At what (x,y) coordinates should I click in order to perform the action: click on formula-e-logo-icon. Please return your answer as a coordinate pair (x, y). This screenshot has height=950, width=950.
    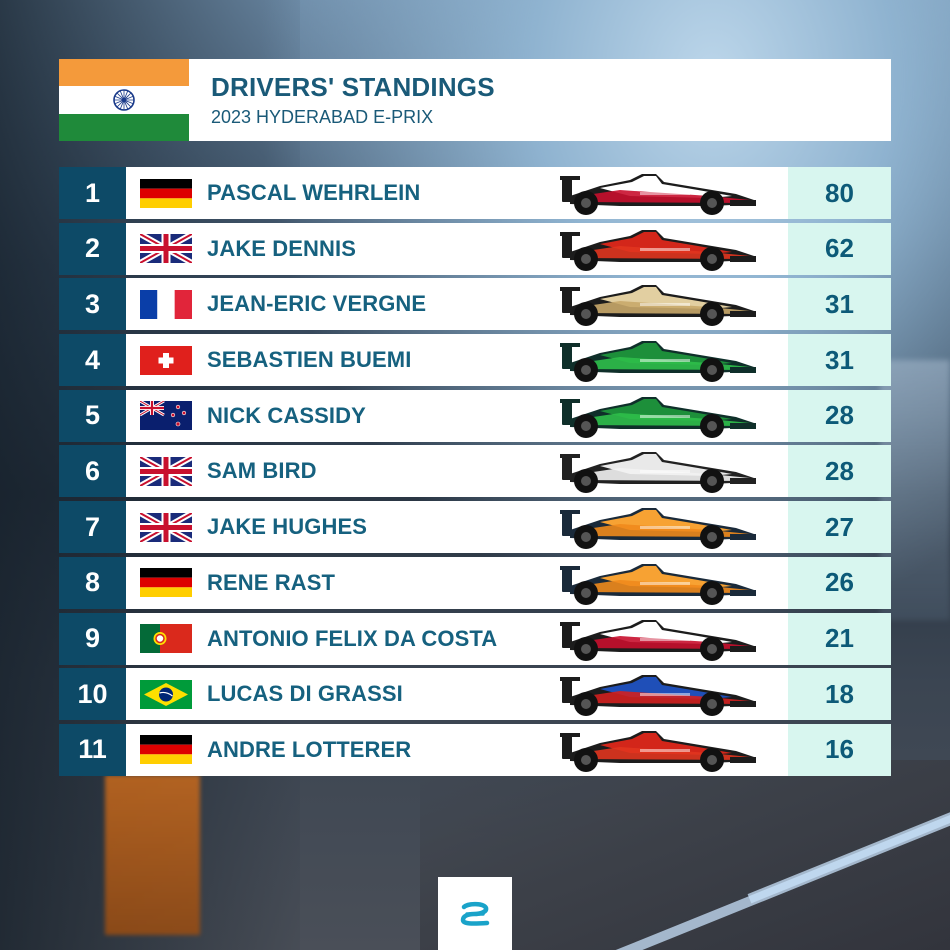
    Looking at the image, I should click on (475, 913).